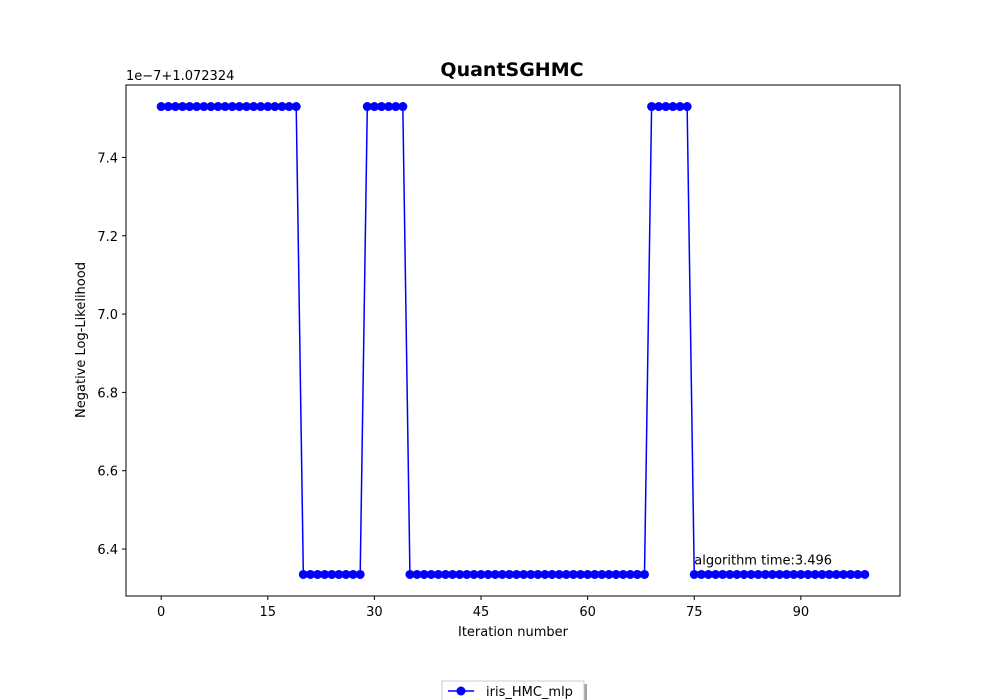 This screenshot has height=700, width=1000. What do you see at coordinates (763, 560) in the screenshot?
I see `algorithm-time-annotation: algorithm time:3.496` at bounding box center [763, 560].